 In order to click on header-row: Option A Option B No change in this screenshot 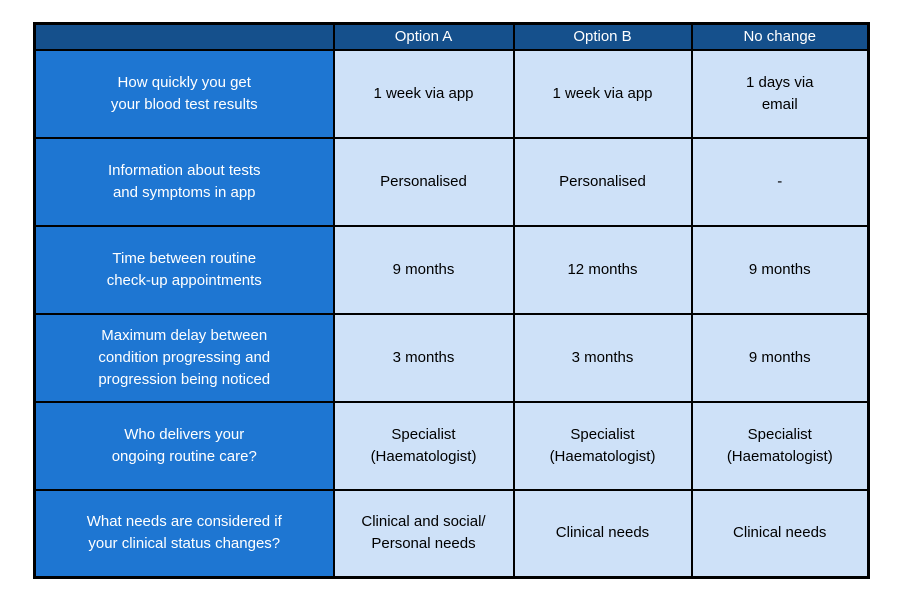, I will do `click(451, 36)`.